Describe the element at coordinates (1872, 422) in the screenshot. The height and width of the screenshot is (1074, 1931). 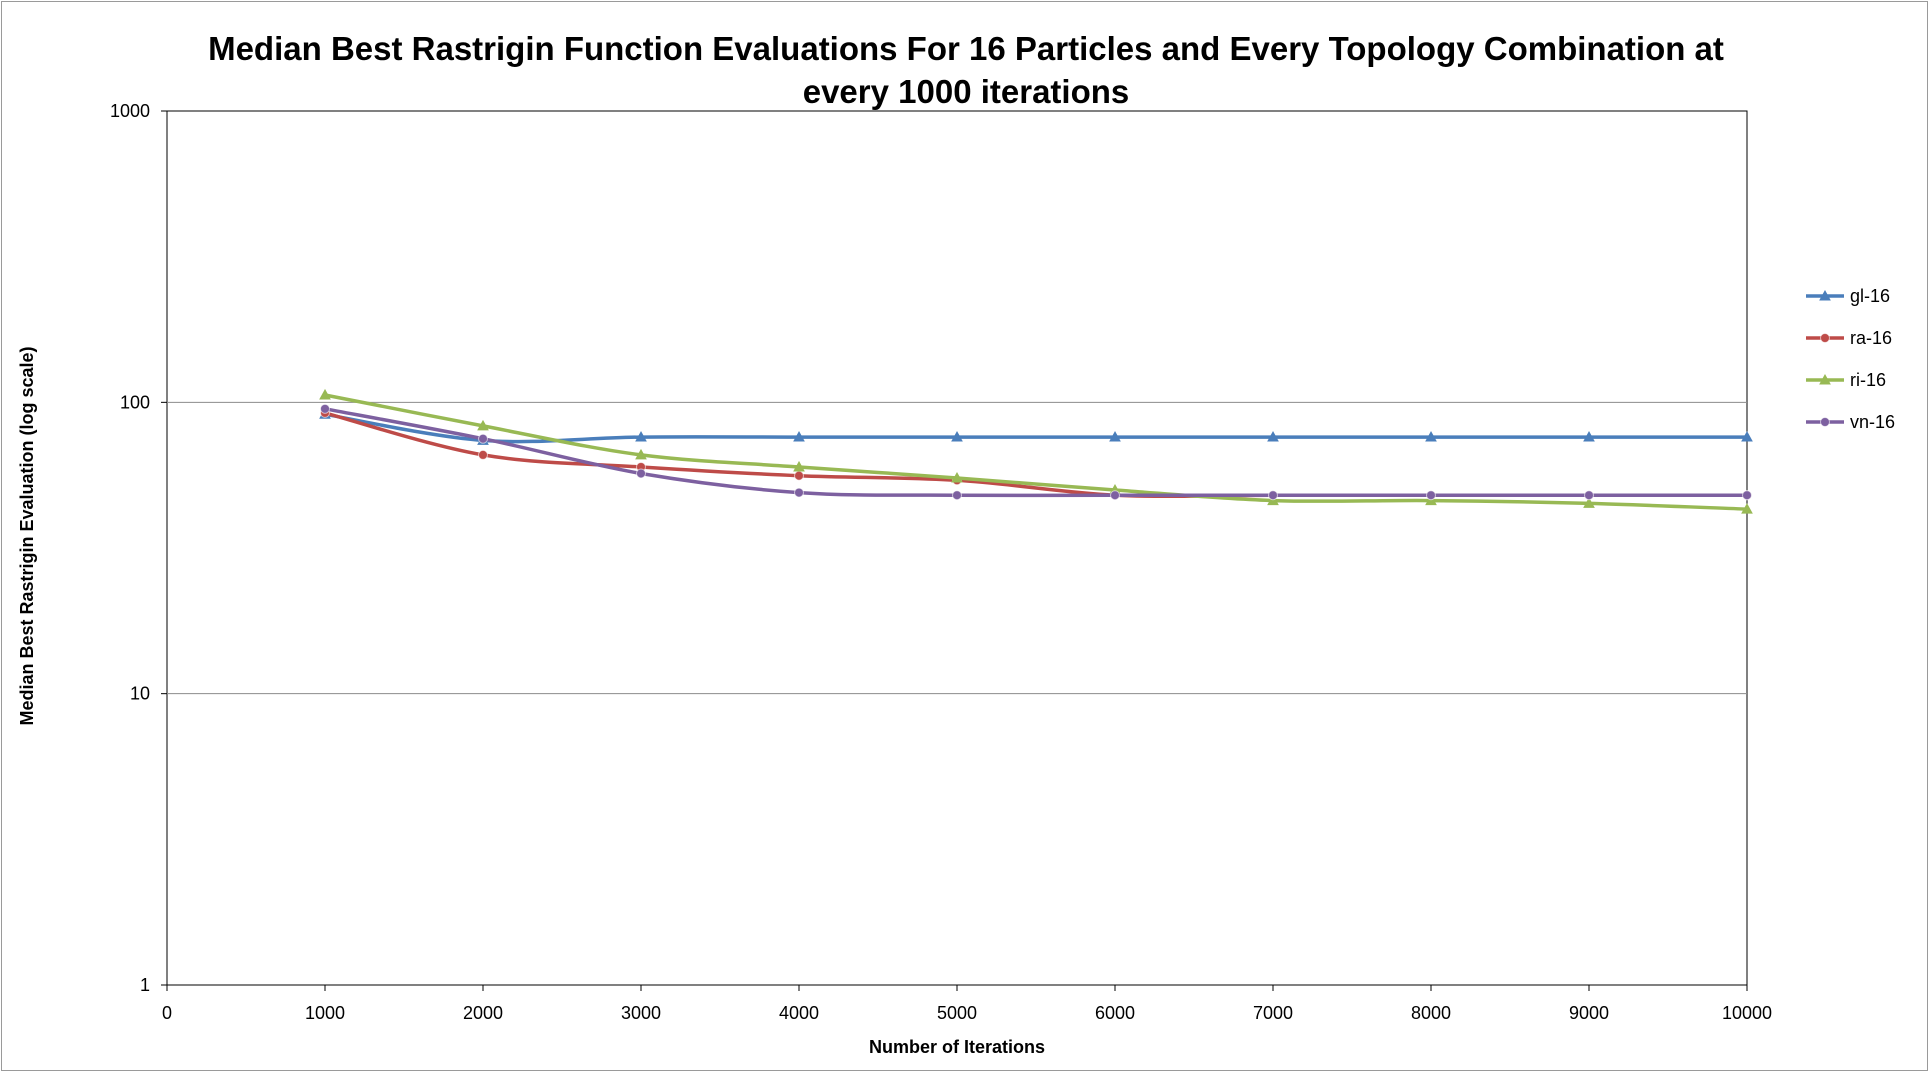
I see `legend-label: vn-16` at that location.